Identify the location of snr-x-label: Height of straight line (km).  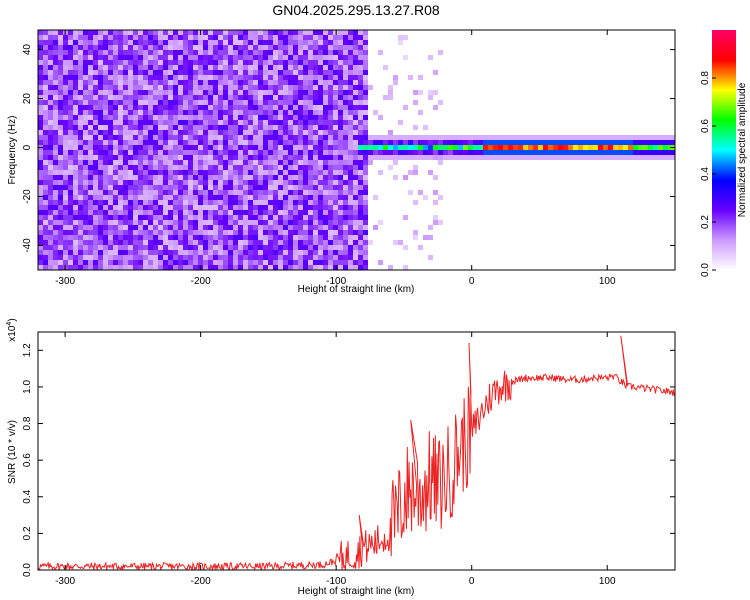
(356, 591).